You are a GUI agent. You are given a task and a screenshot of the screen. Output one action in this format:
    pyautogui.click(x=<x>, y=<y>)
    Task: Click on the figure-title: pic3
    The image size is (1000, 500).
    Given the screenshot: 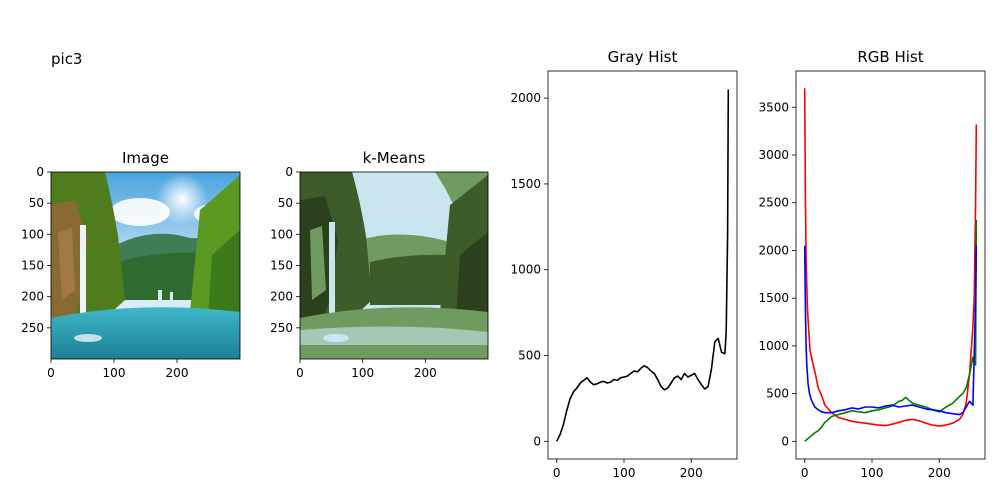 What is the action you would take?
    pyautogui.click(x=66, y=59)
    